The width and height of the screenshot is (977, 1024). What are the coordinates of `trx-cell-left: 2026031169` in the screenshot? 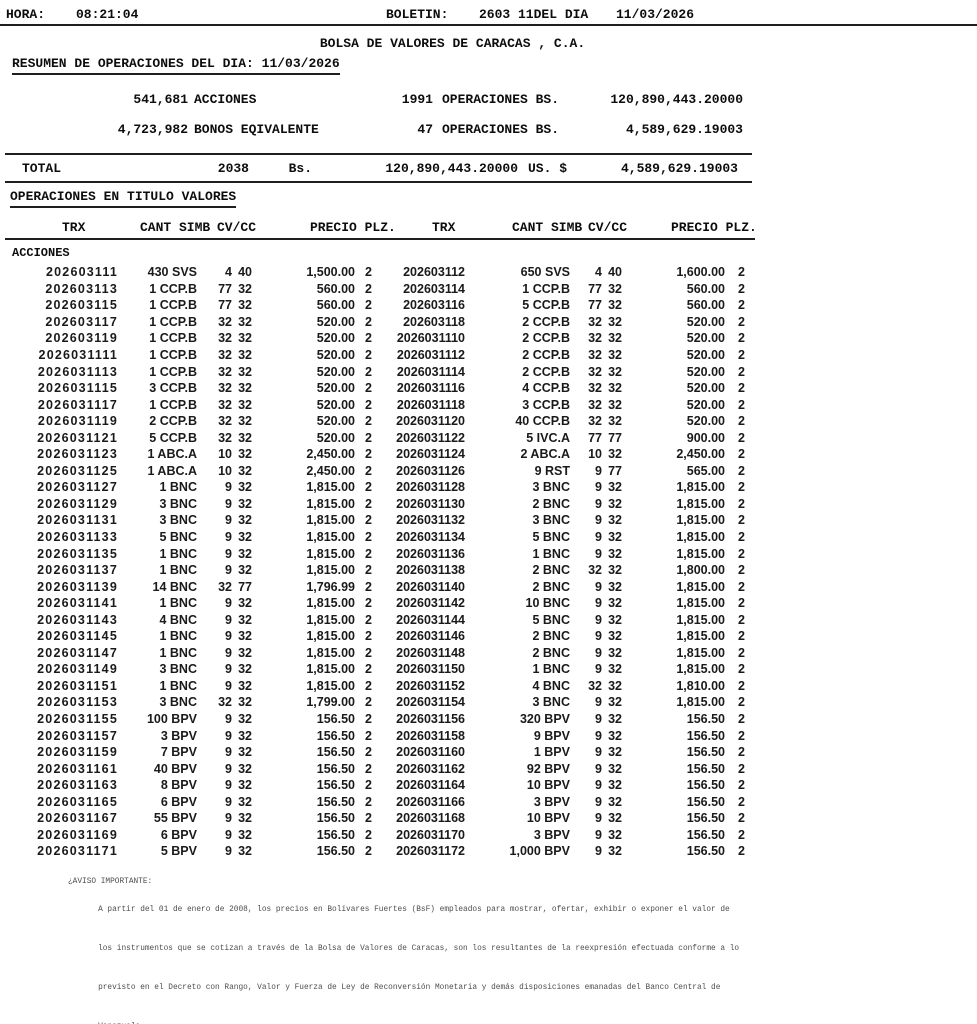 It's located at (77, 834).